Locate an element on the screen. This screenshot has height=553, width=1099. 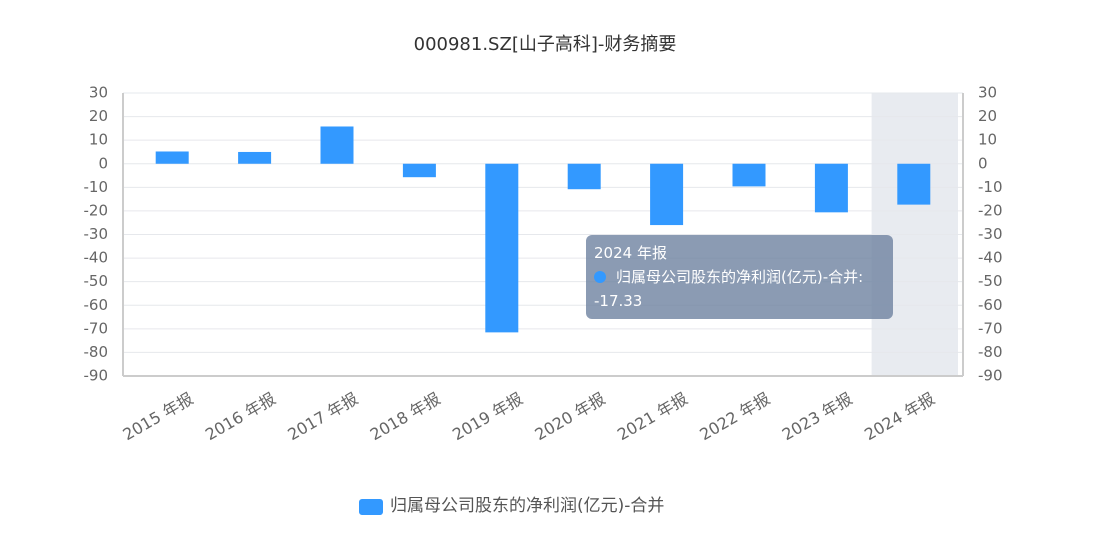
y2-tick-label: -30 is located at coordinates (990, 234).